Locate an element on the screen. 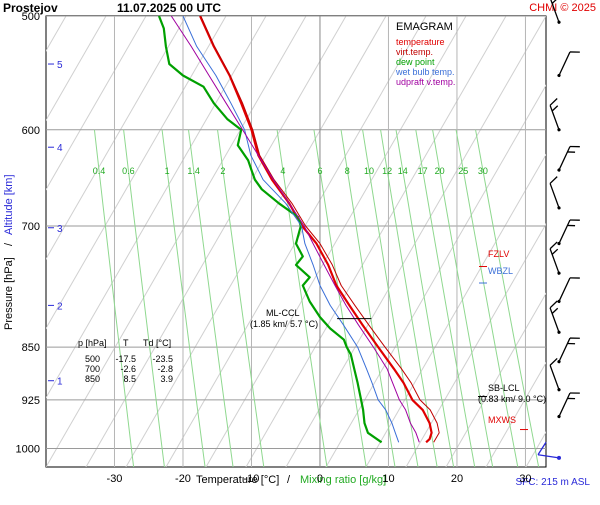 The height and width of the screenshot is (505, 600). mixing-ratio-label: 8 is located at coordinates (347, 171).